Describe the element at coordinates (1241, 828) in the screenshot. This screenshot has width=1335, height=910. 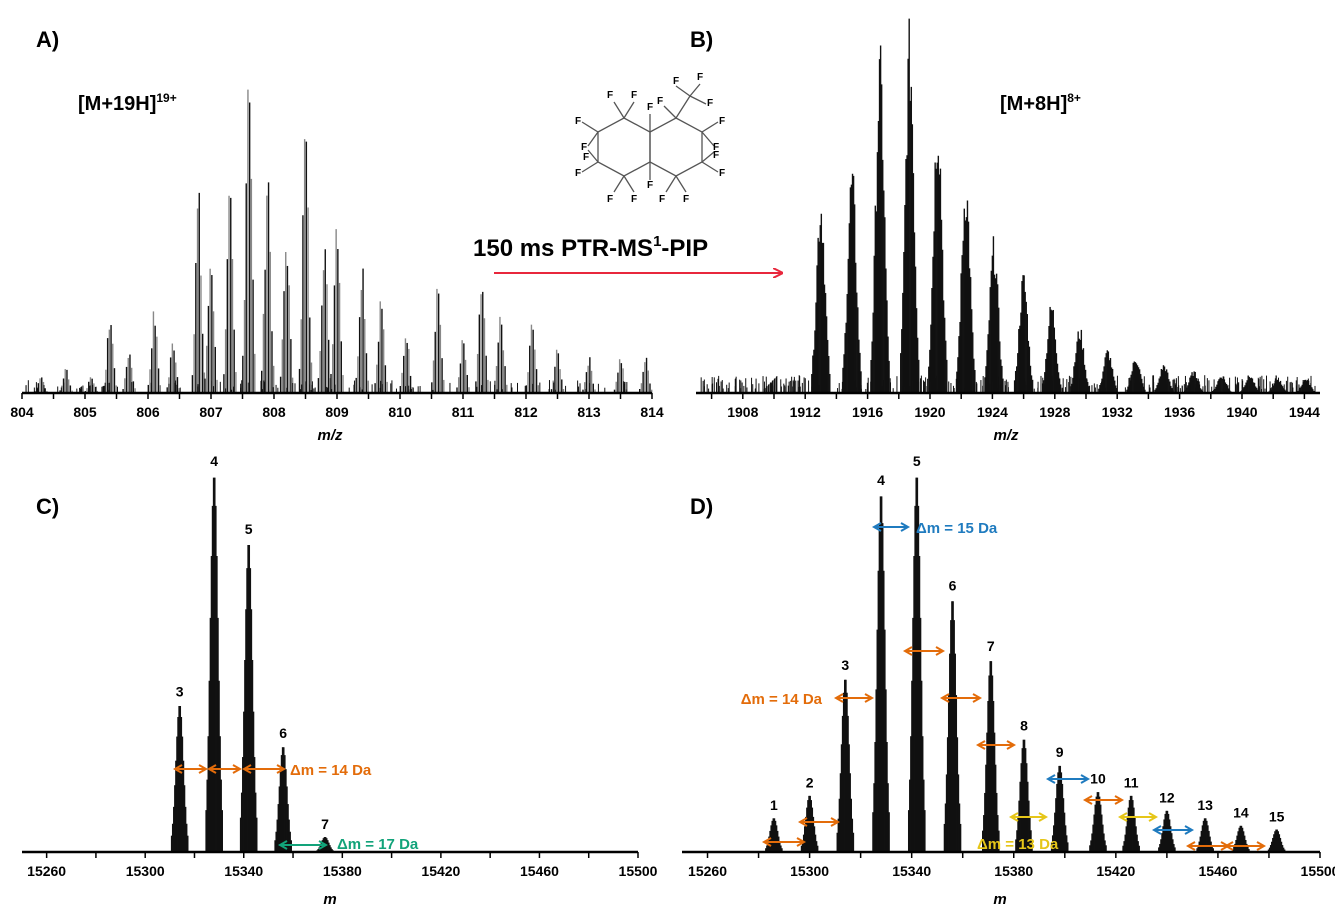
I see `peak: 14` at that location.